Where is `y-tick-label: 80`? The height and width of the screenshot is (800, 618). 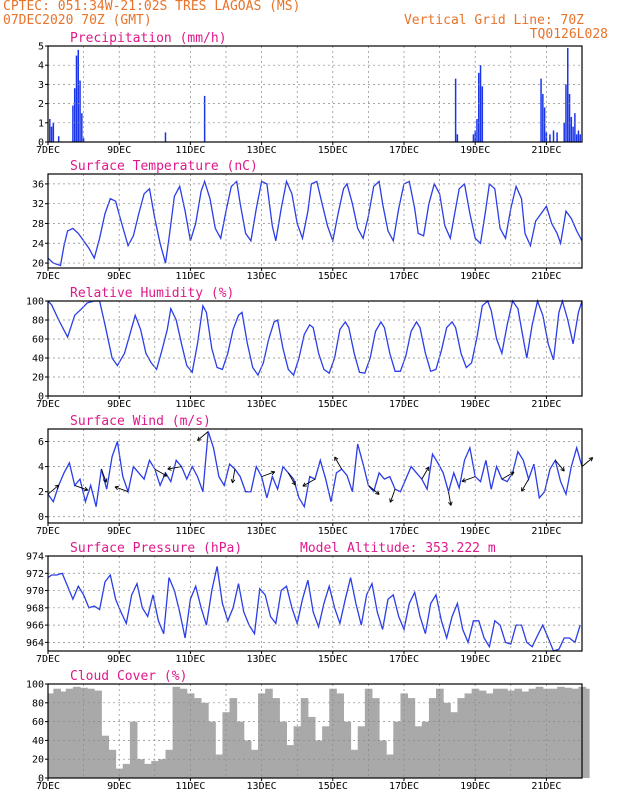
y-tick-label: 80 is located at coordinates (38, 321).